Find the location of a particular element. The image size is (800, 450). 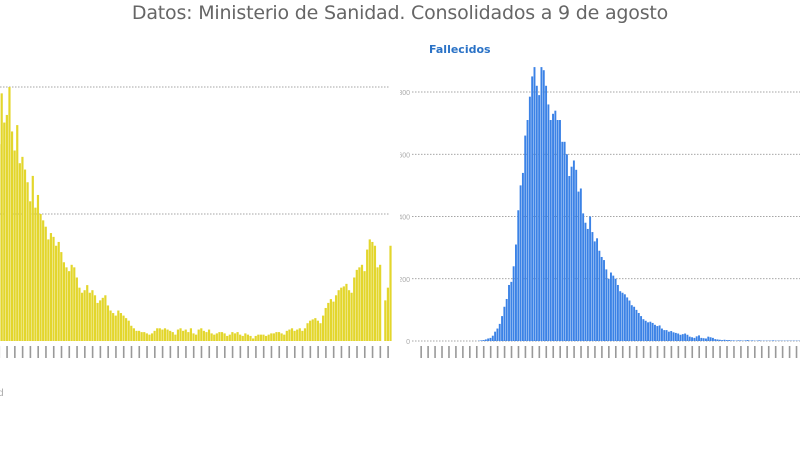

y-tick-label: 0 is located at coordinates (408, 342).